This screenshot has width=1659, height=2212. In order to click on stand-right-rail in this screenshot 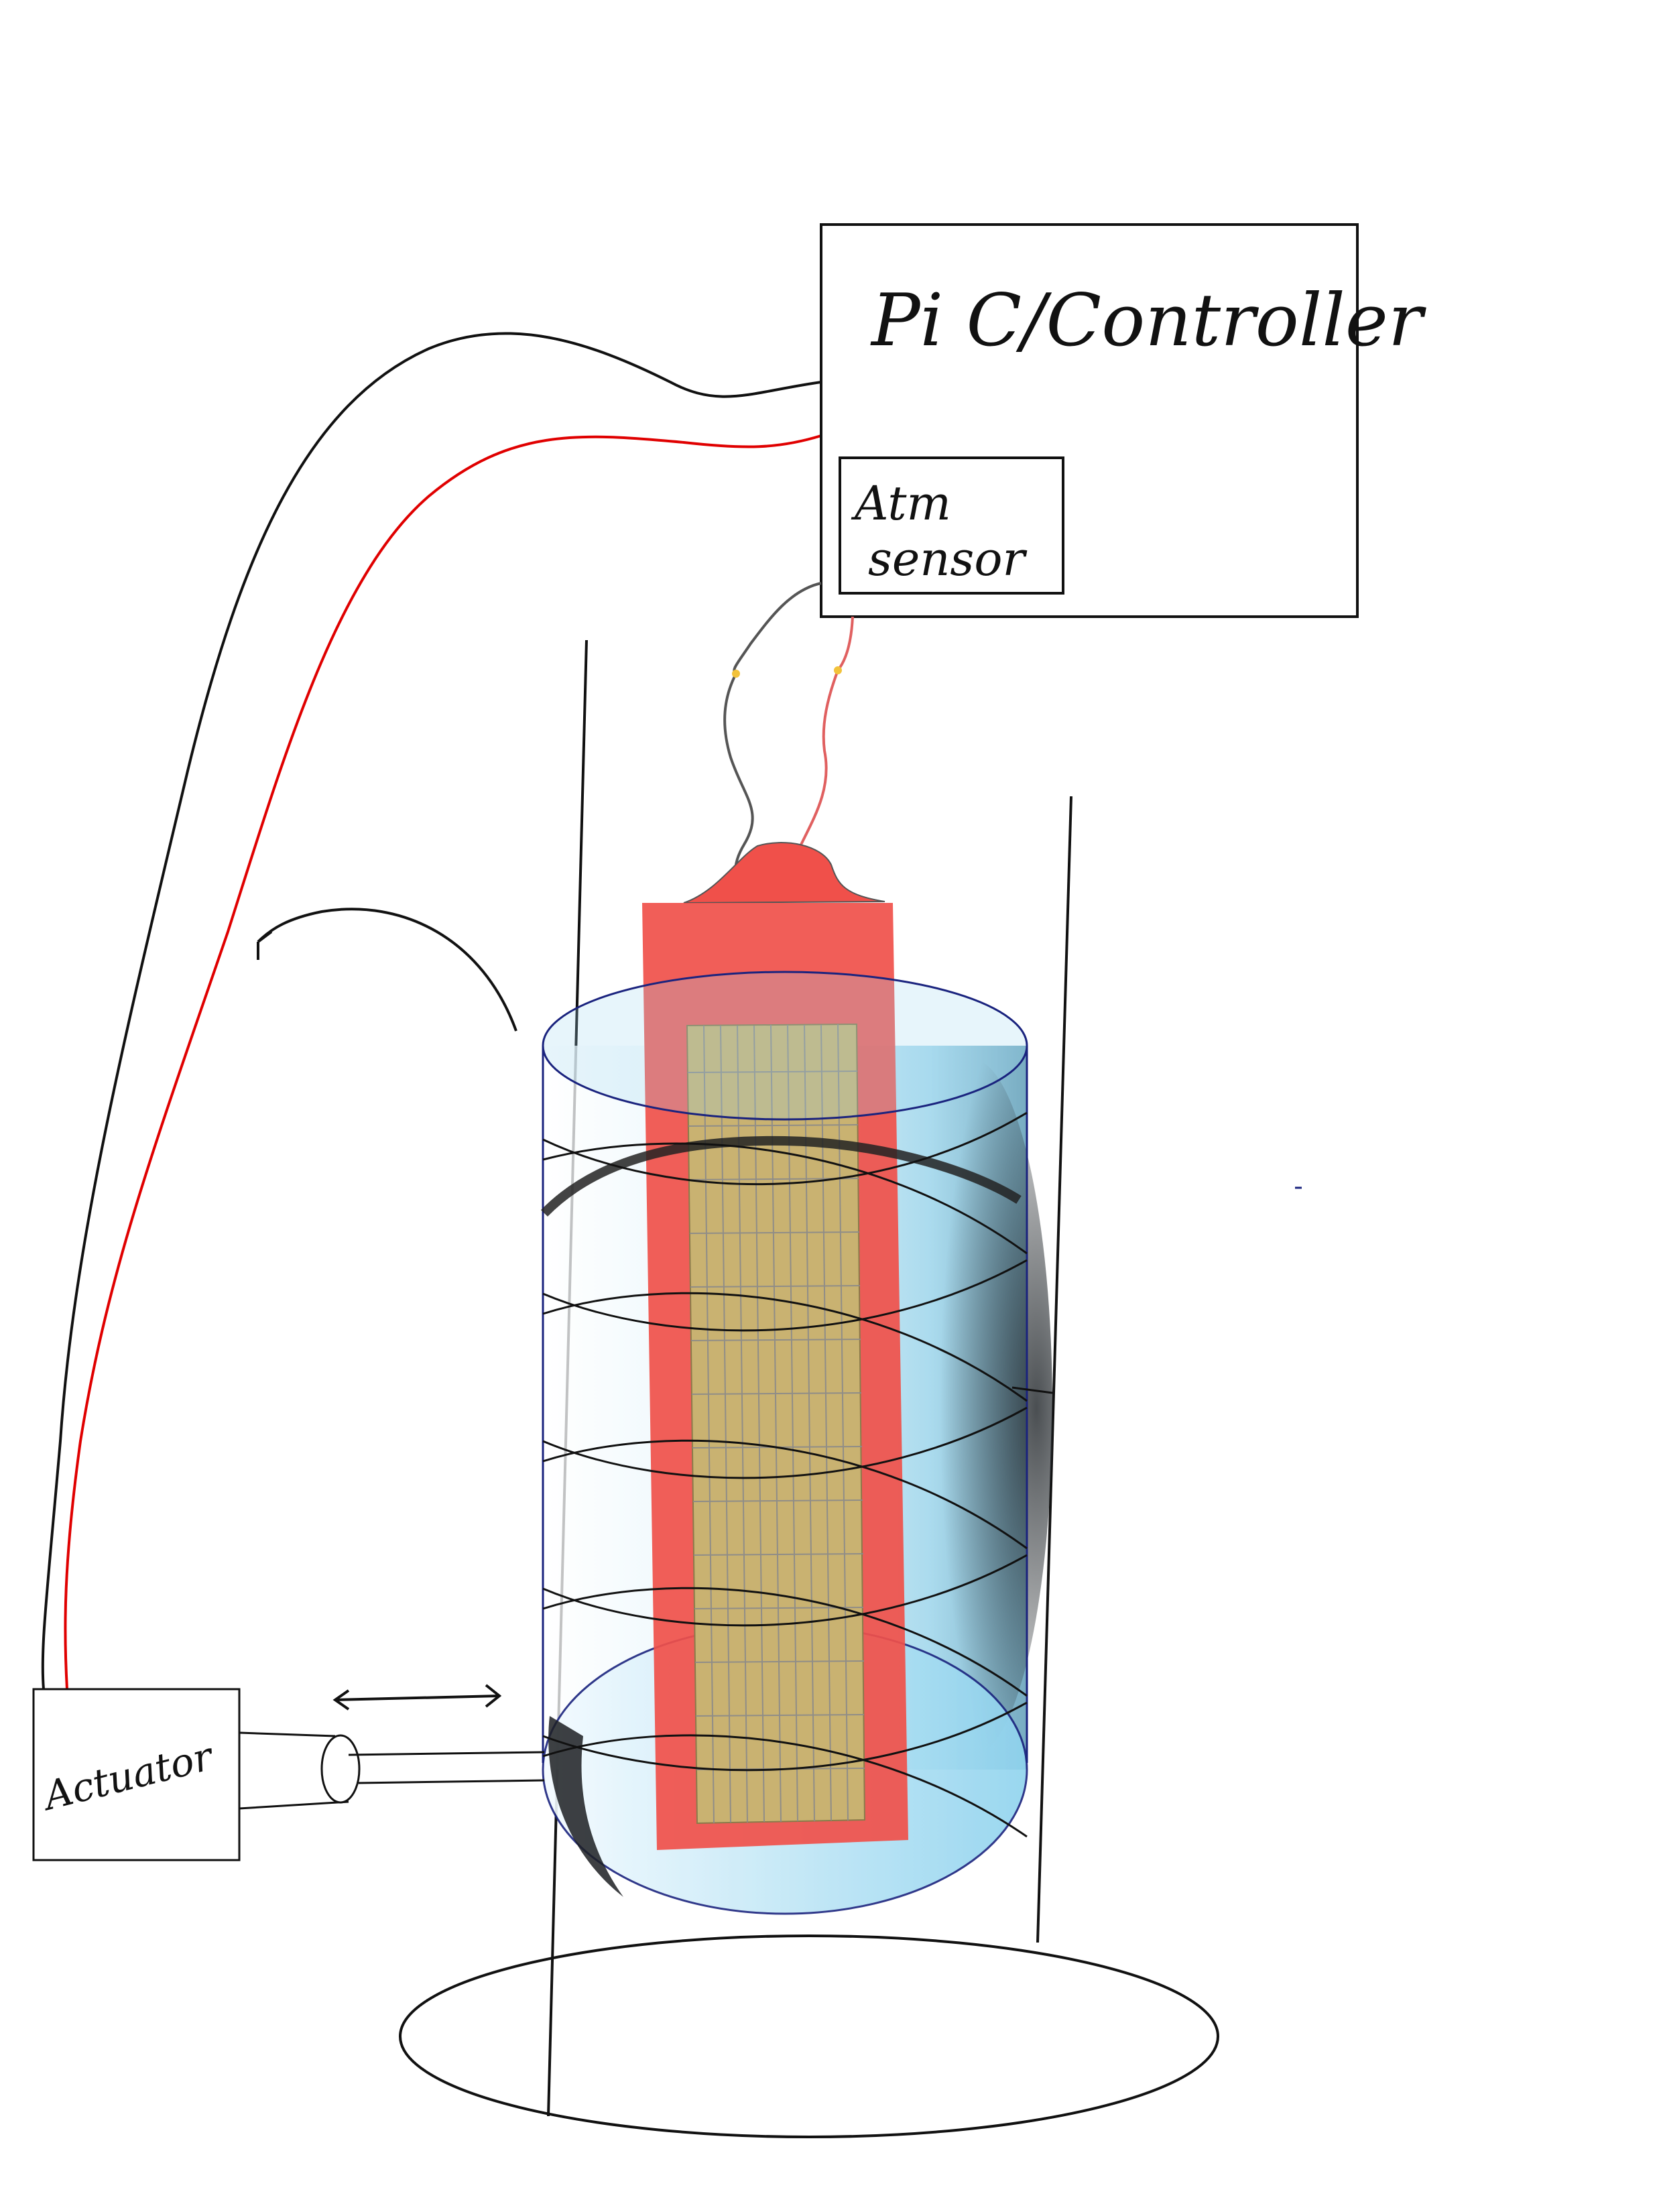, I will do `click(1054, 1369)`.